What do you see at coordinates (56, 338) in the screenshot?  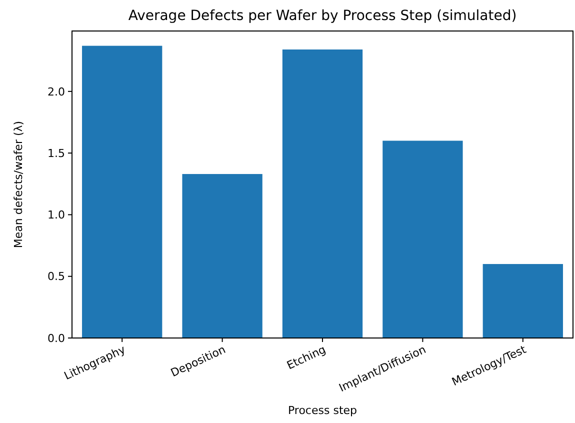 I see `y-tick-label: 0.0` at bounding box center [56, 338].